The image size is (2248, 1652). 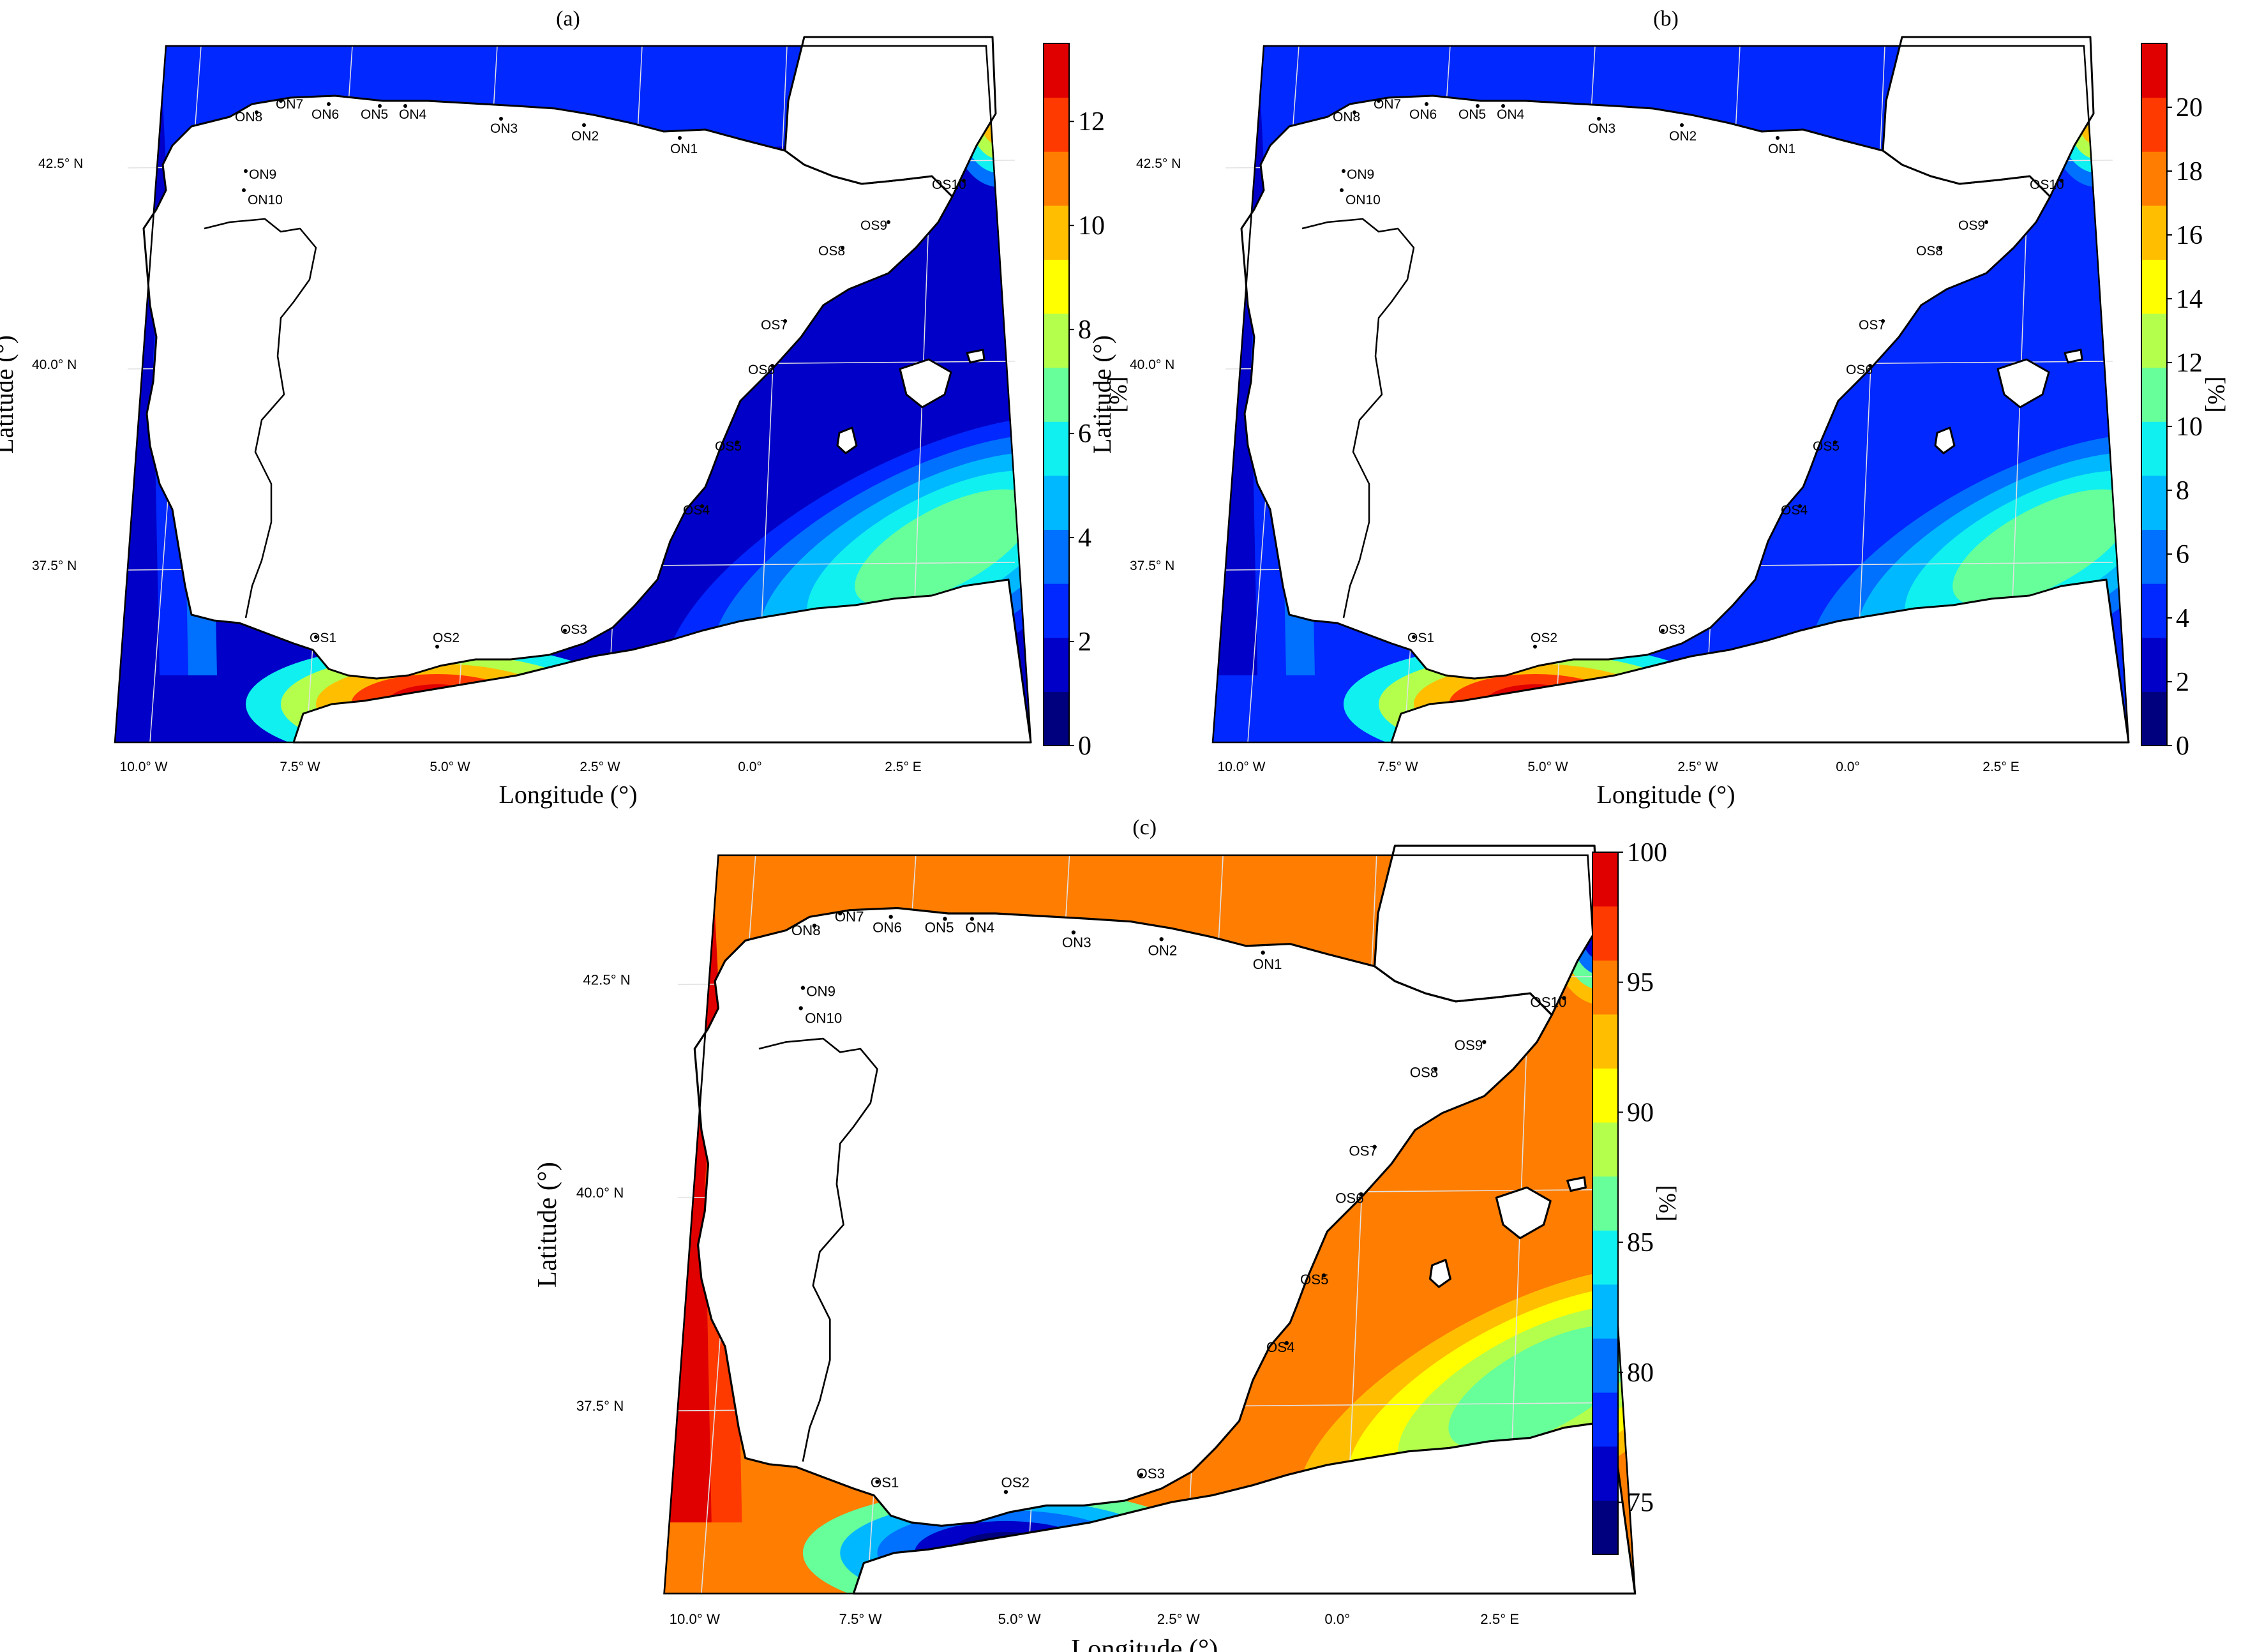 What do you see at coordinates (1665, 794) in the screenshot?
I see `x-axis-title: Longitude (°)` at bounding box center [1665, 794].